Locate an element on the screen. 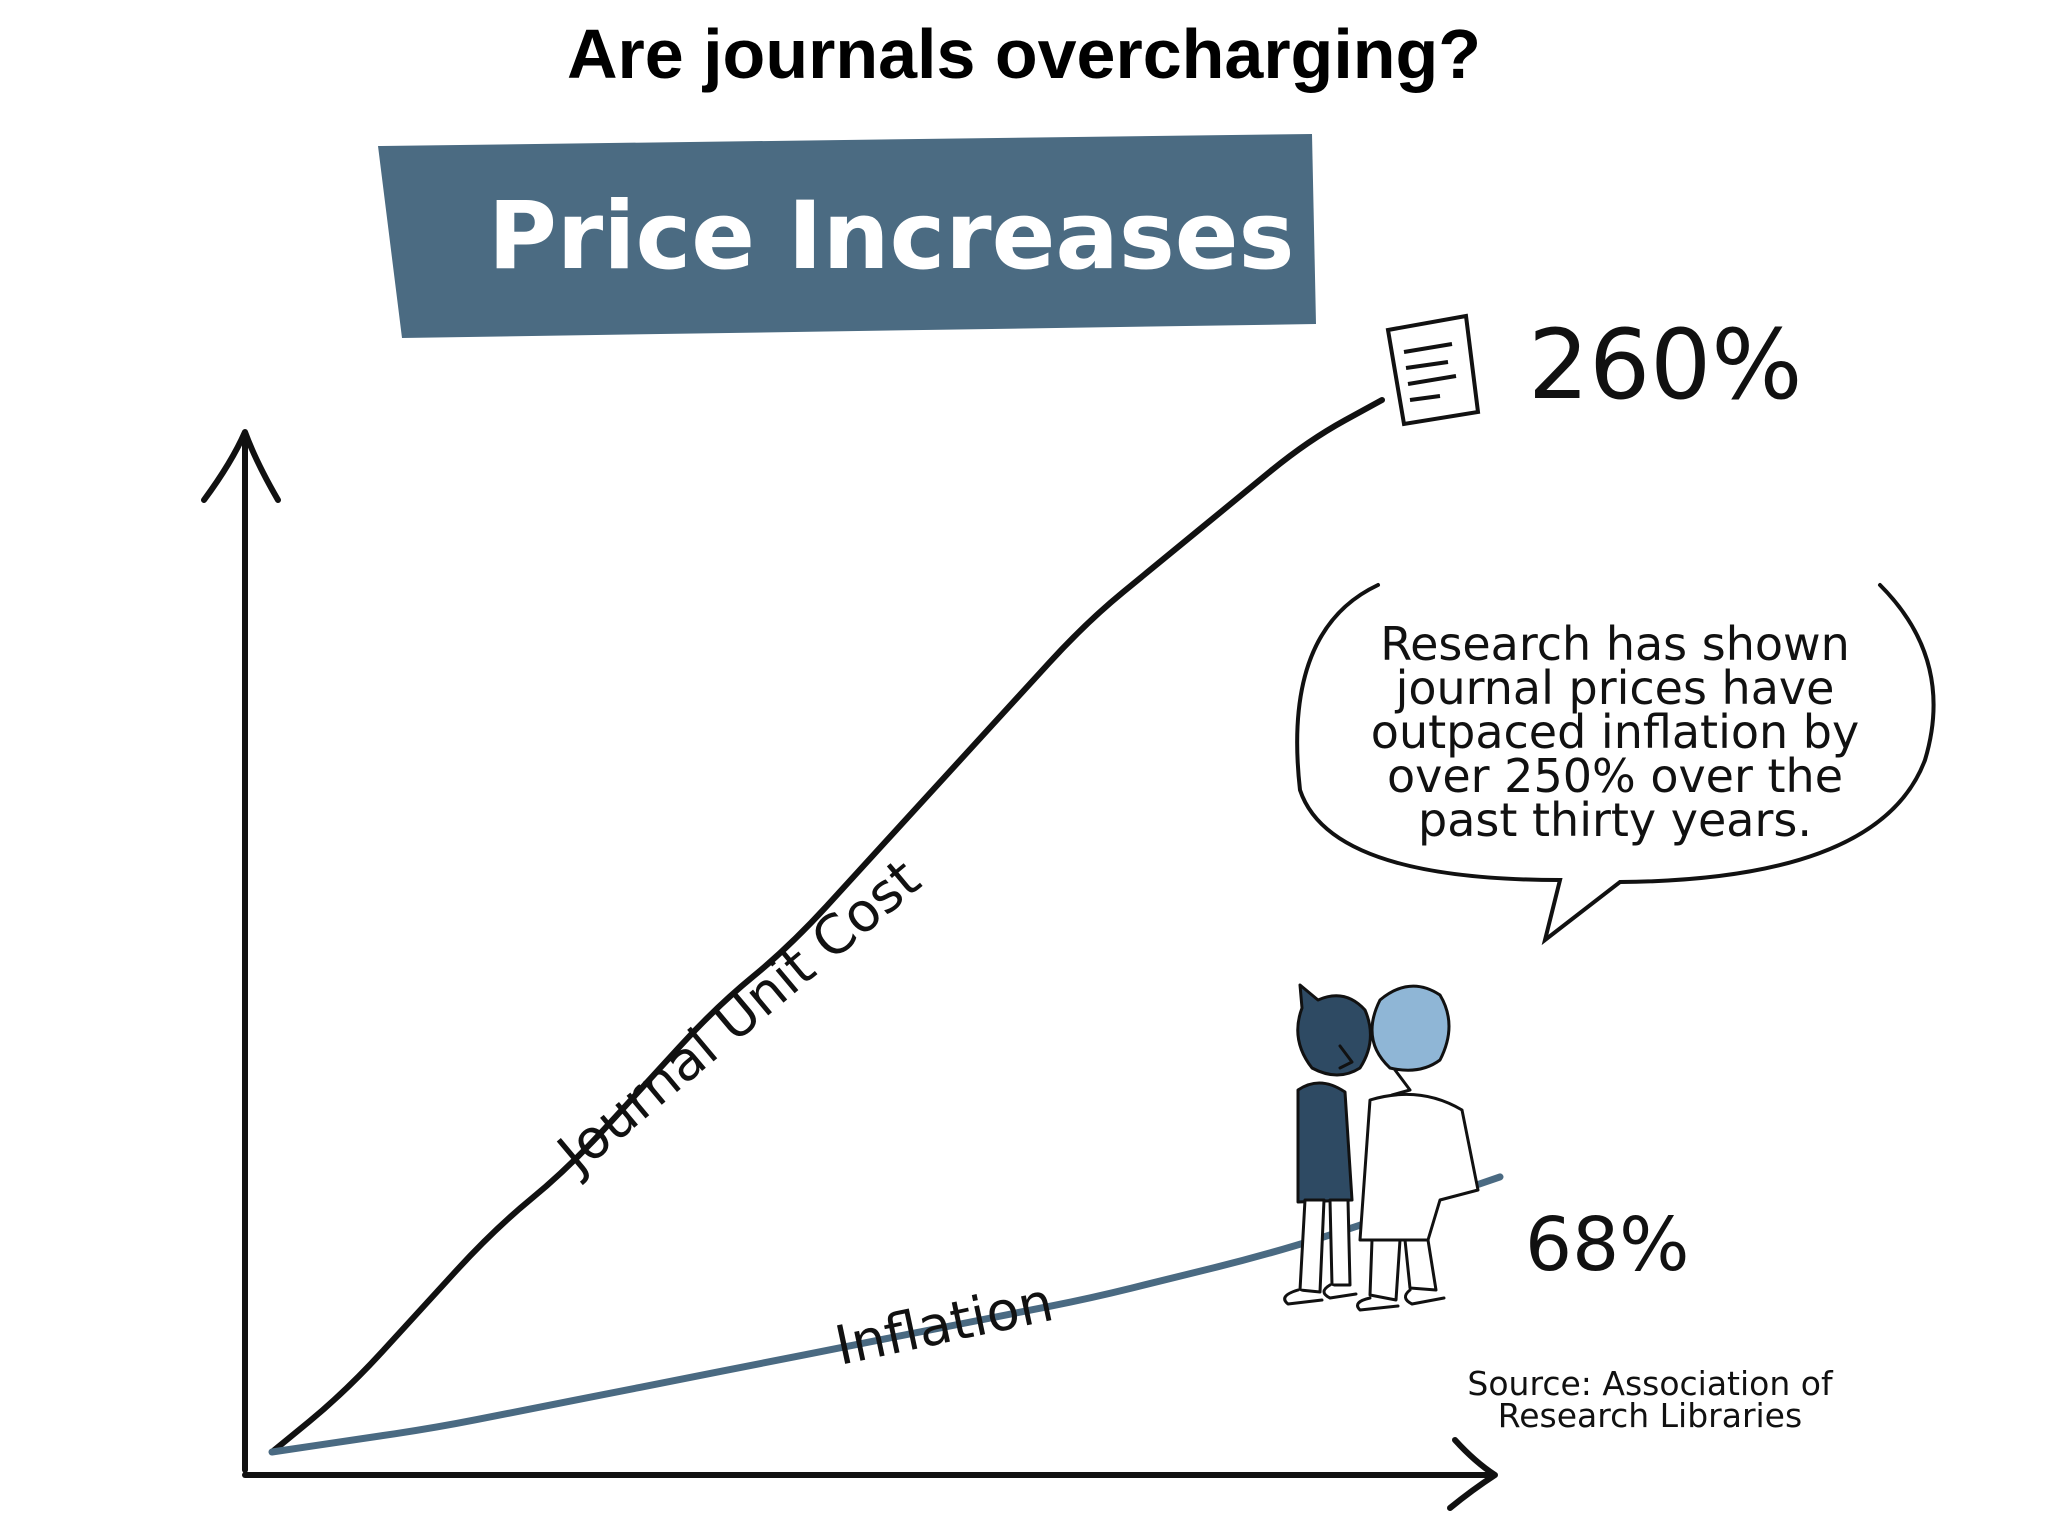 This screenshot has width=2048, height=1536. source-note: Source: Association of Research Libraries is located at coordinates (1650, 1399).